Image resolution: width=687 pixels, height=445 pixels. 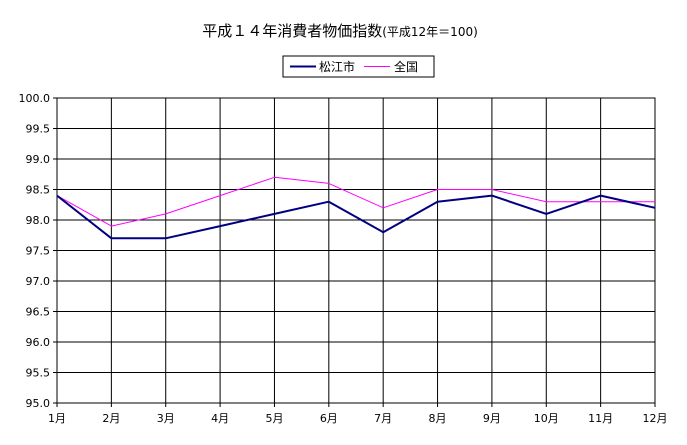 I want to click on y-tick-label: 100.0, so click(x=35, y=98).